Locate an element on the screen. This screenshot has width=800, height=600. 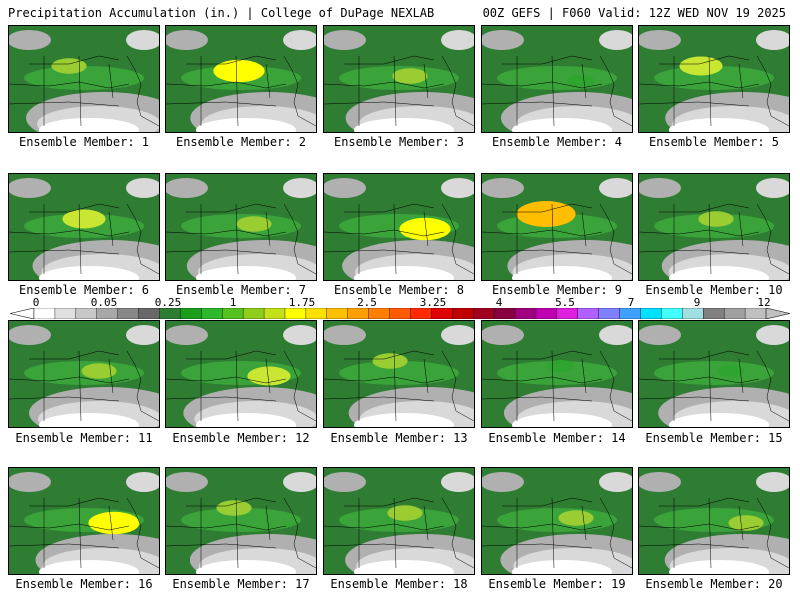
colorbar-tick-label: 1.75 is located at coordinates (302, 302).